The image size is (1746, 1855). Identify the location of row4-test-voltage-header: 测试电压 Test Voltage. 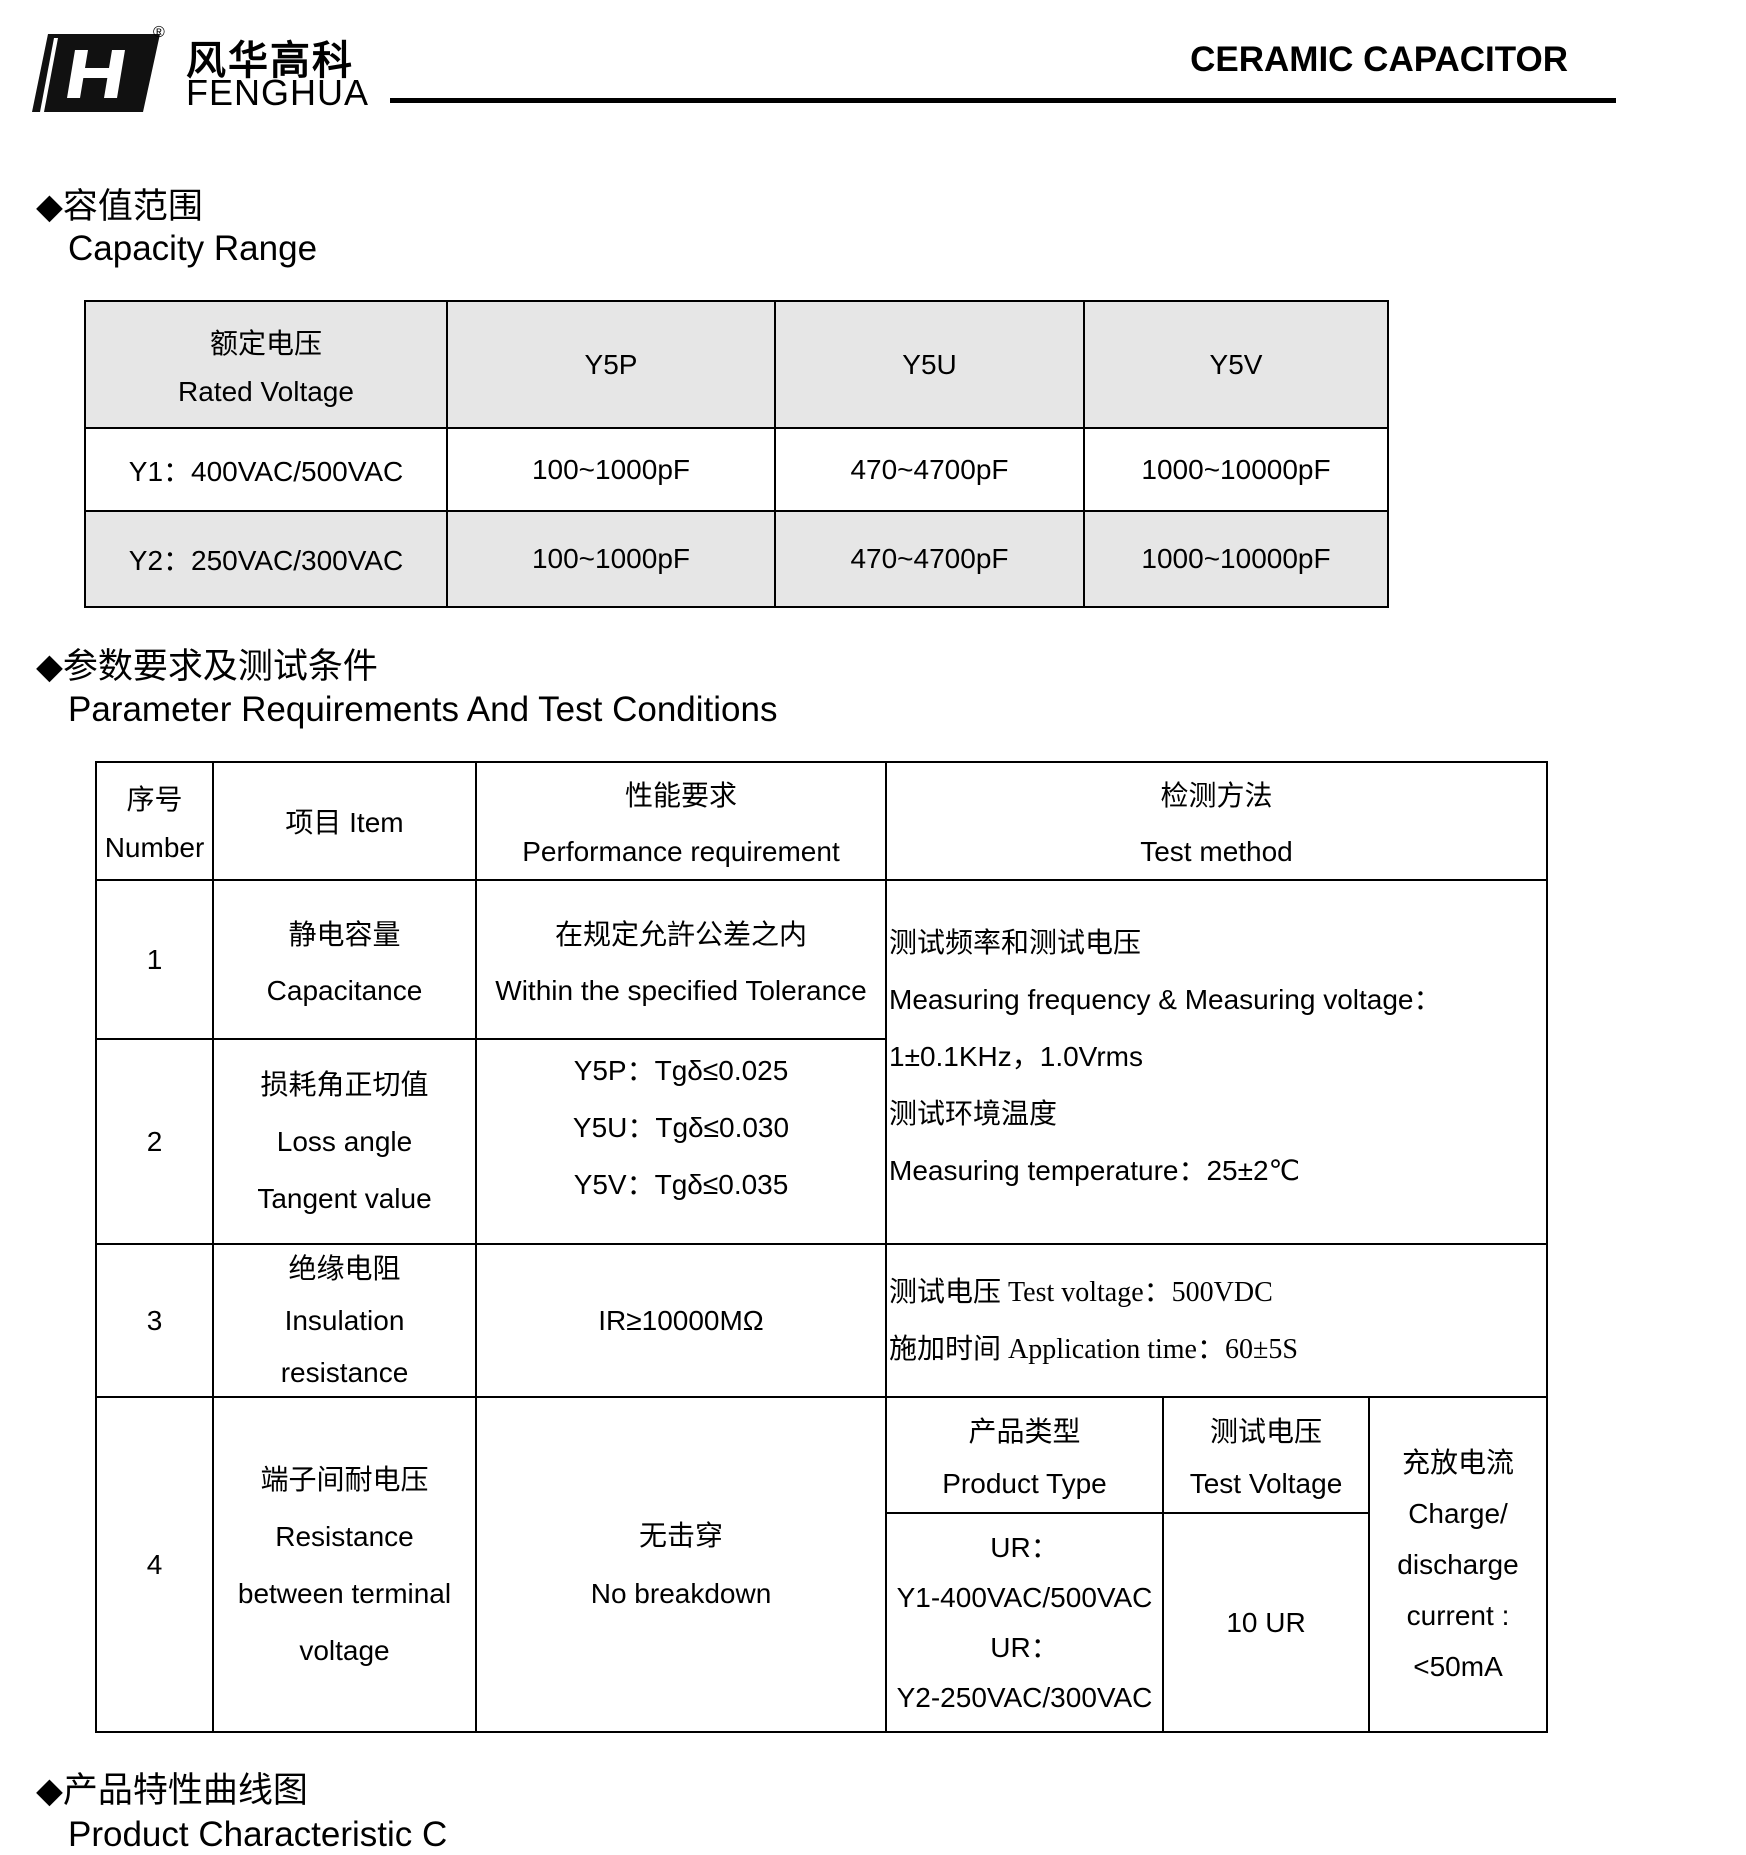
(1266, 1455).